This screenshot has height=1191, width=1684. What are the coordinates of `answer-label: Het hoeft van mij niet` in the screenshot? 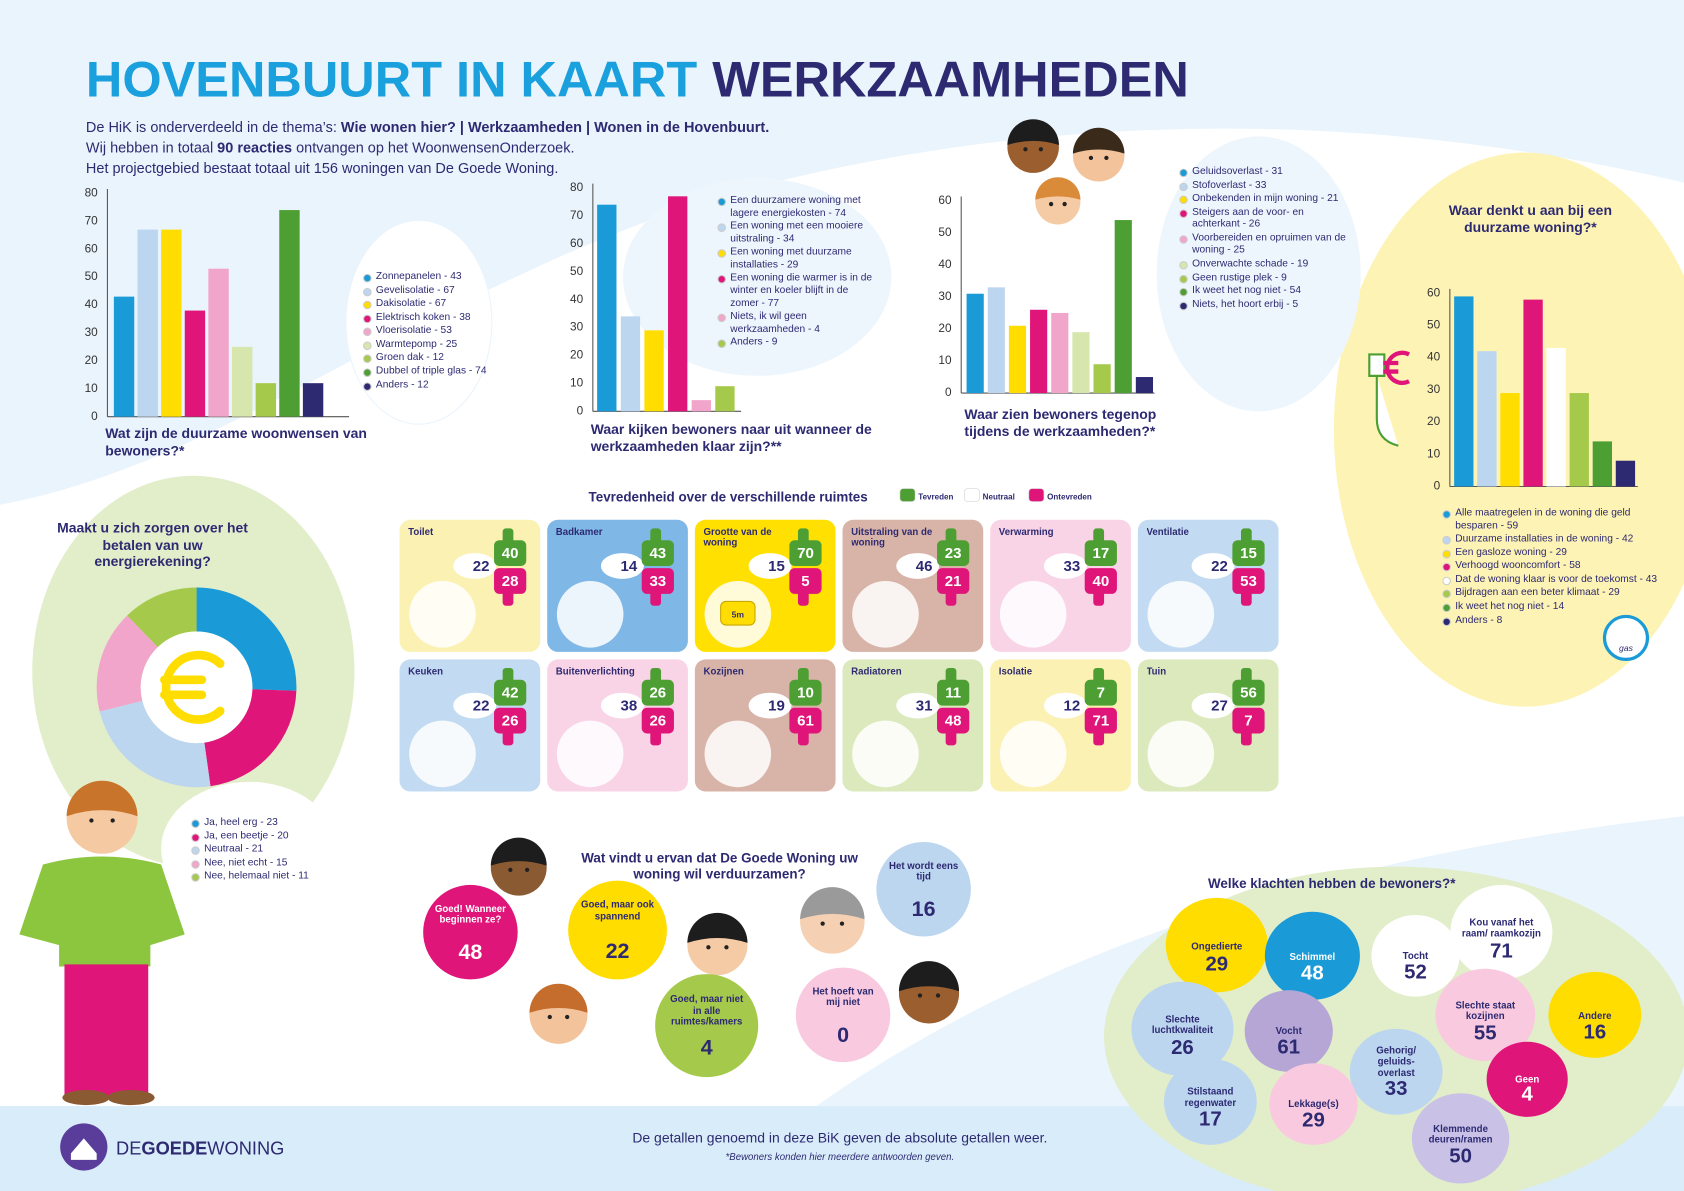 It's located at (843, 996).